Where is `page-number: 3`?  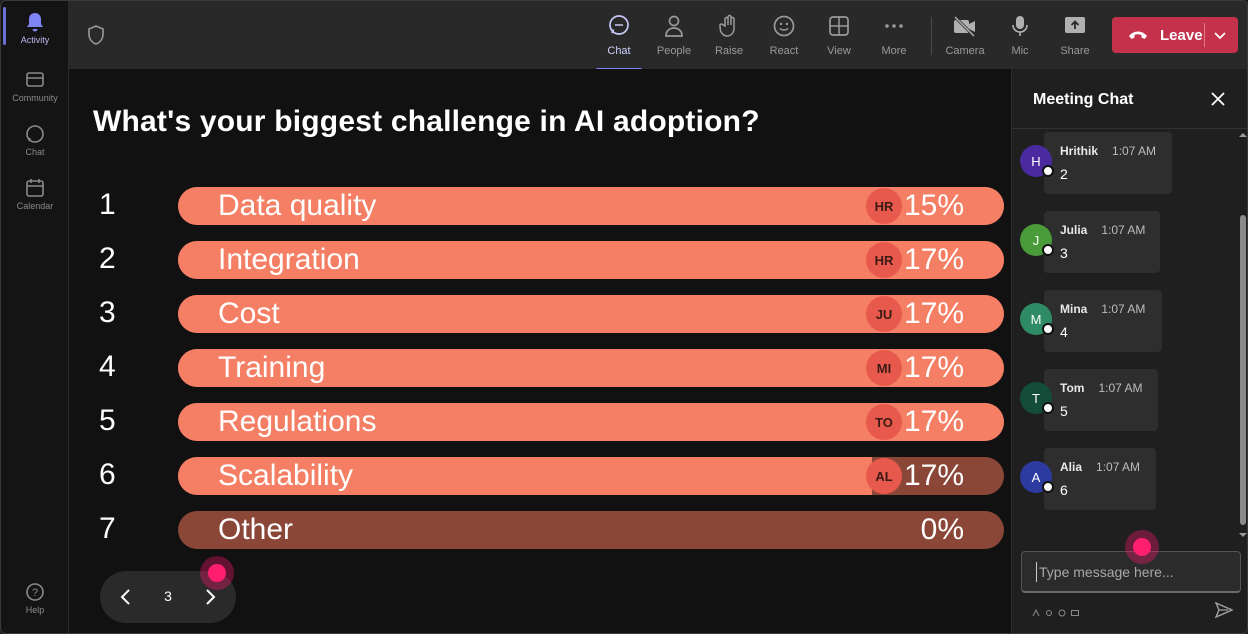 page-number: 3 is located at coordinates (168, 596).